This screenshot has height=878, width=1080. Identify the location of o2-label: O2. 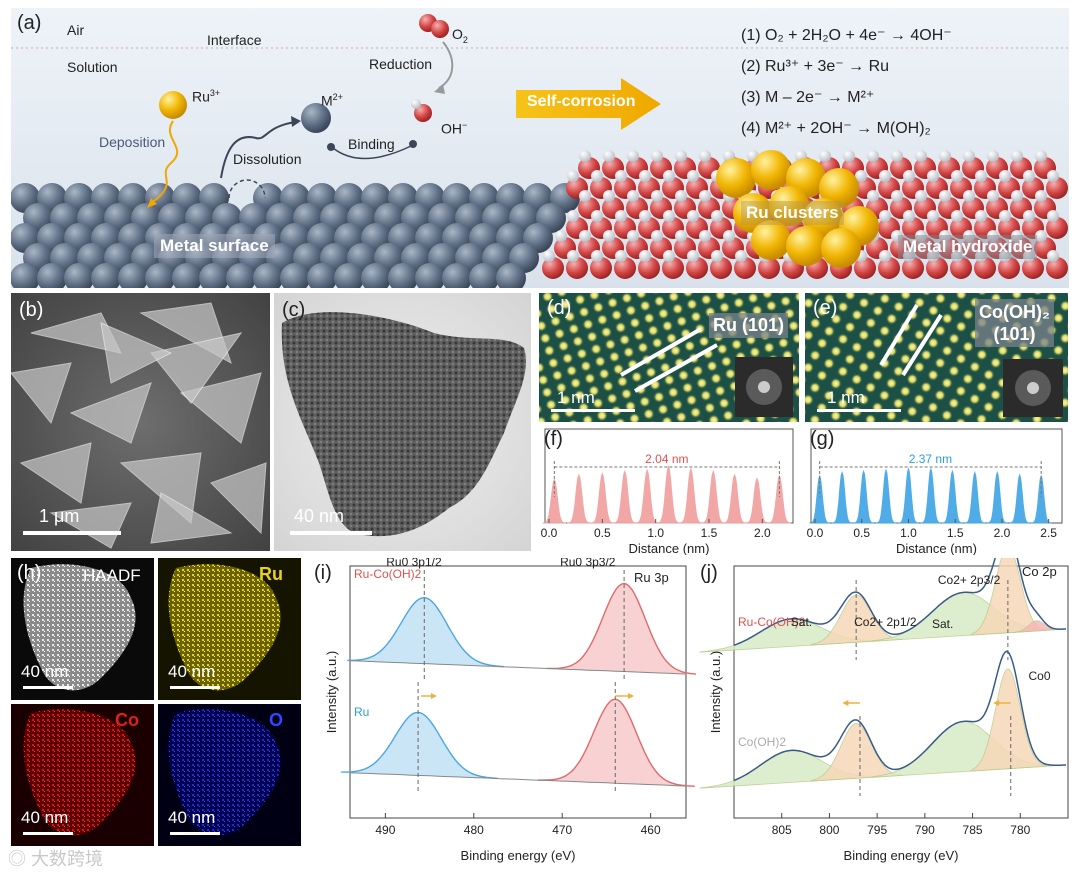
(460, 35).